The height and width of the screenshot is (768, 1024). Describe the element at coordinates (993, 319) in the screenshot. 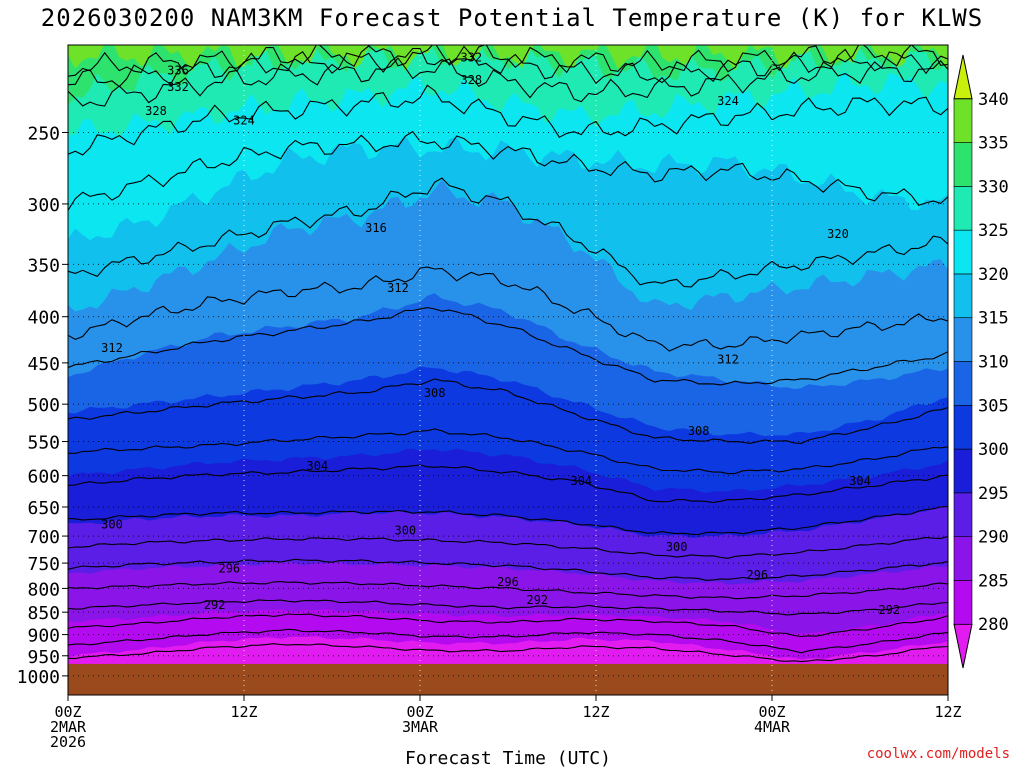

I see `colorbar-label: 315` at that location.